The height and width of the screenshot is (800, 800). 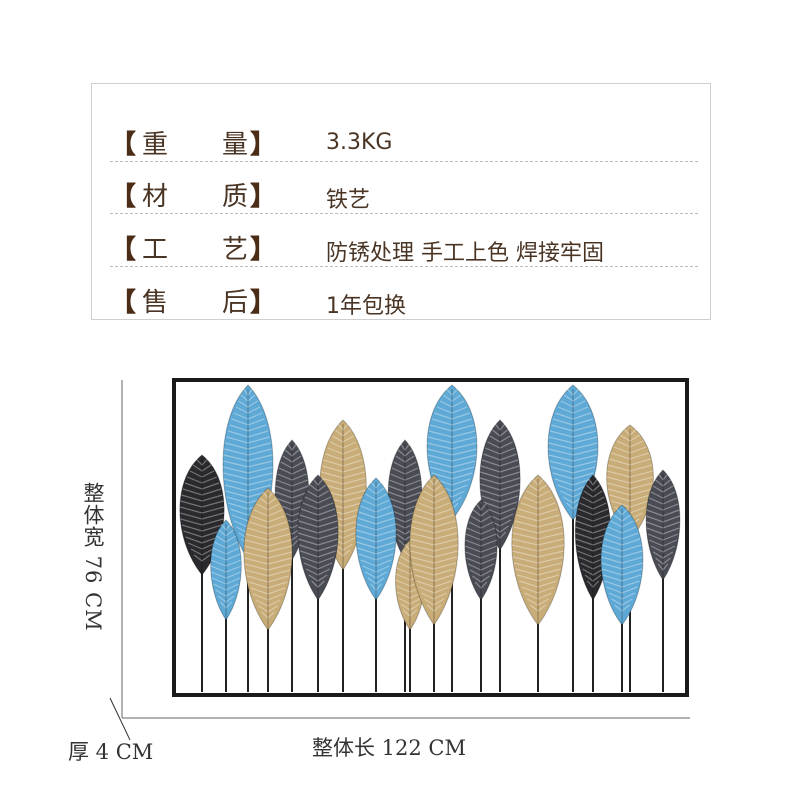 What do you see at coordinates (111, 752) in the screenshot?
I see `thickness-dimension-label: 厚 4 CM` at bounding box center [111, 752].